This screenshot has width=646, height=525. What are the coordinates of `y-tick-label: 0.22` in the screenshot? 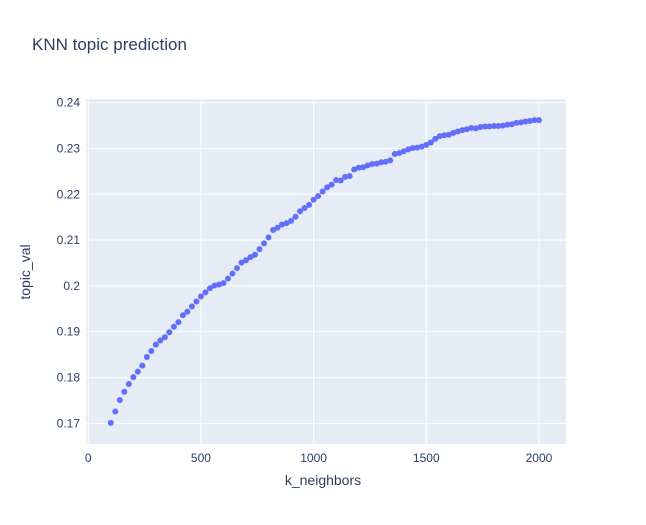 It's located at (69, 194).